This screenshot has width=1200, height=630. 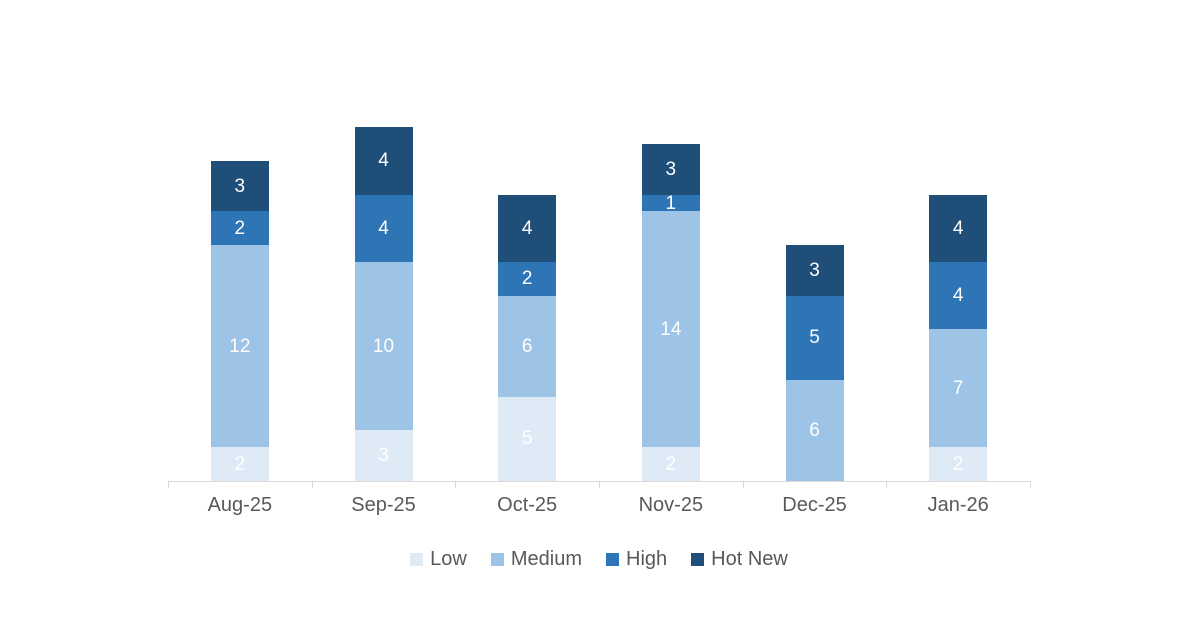 I want to click on legend-item-medium: Medium, so click(x=536, y=559).